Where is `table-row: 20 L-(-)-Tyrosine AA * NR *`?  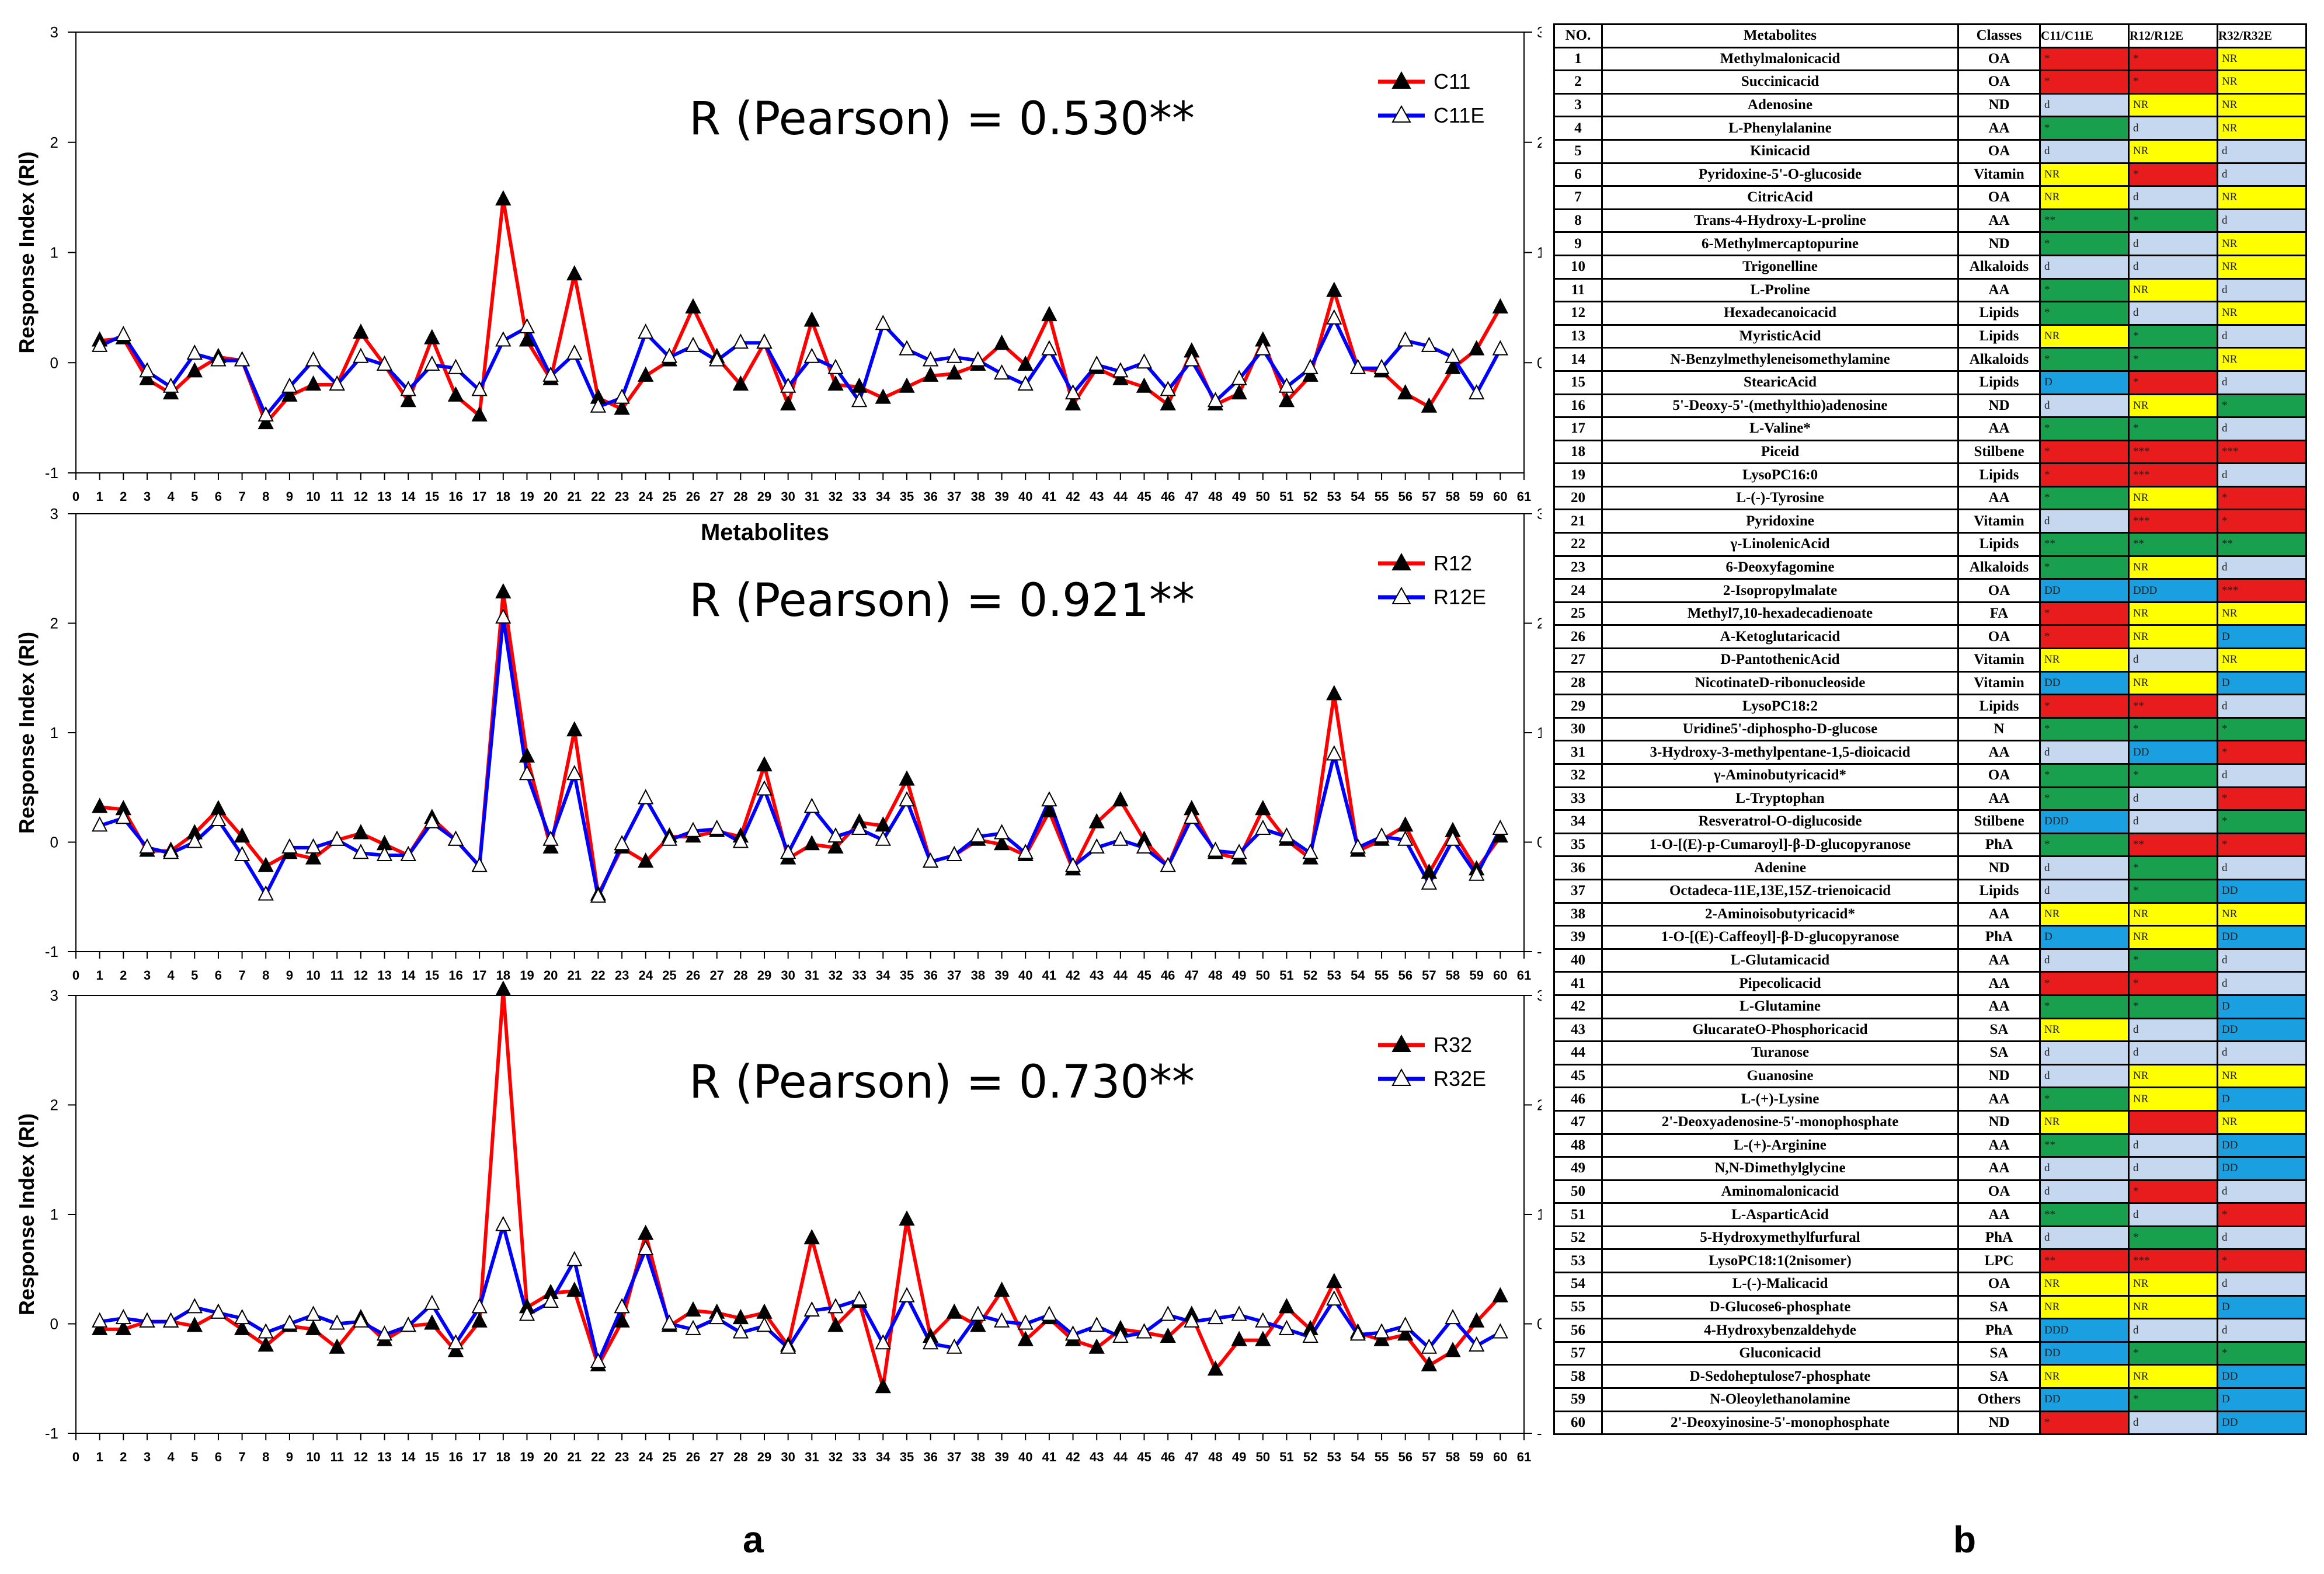
table-row: 20 L-(-)-Tyrosine AA * NR * is located at coordinates (1930, 498).